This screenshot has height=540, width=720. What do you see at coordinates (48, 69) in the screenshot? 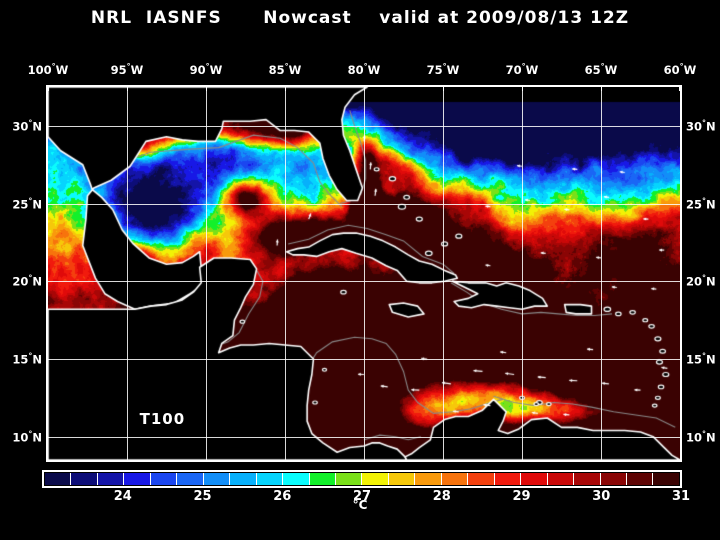
I see `lon-tick-label: 100°W` at bounding box center [48, 69].